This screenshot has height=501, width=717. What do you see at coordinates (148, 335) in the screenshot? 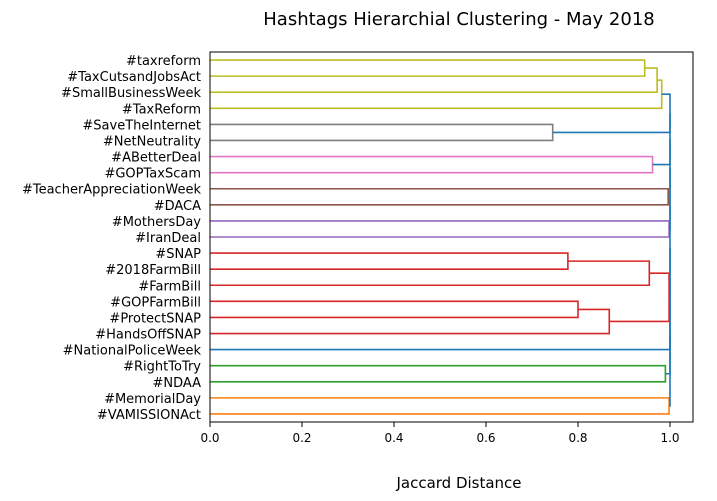
I see `leaf-label: #HandsOffSNAP` at bounding box center [148, 335].